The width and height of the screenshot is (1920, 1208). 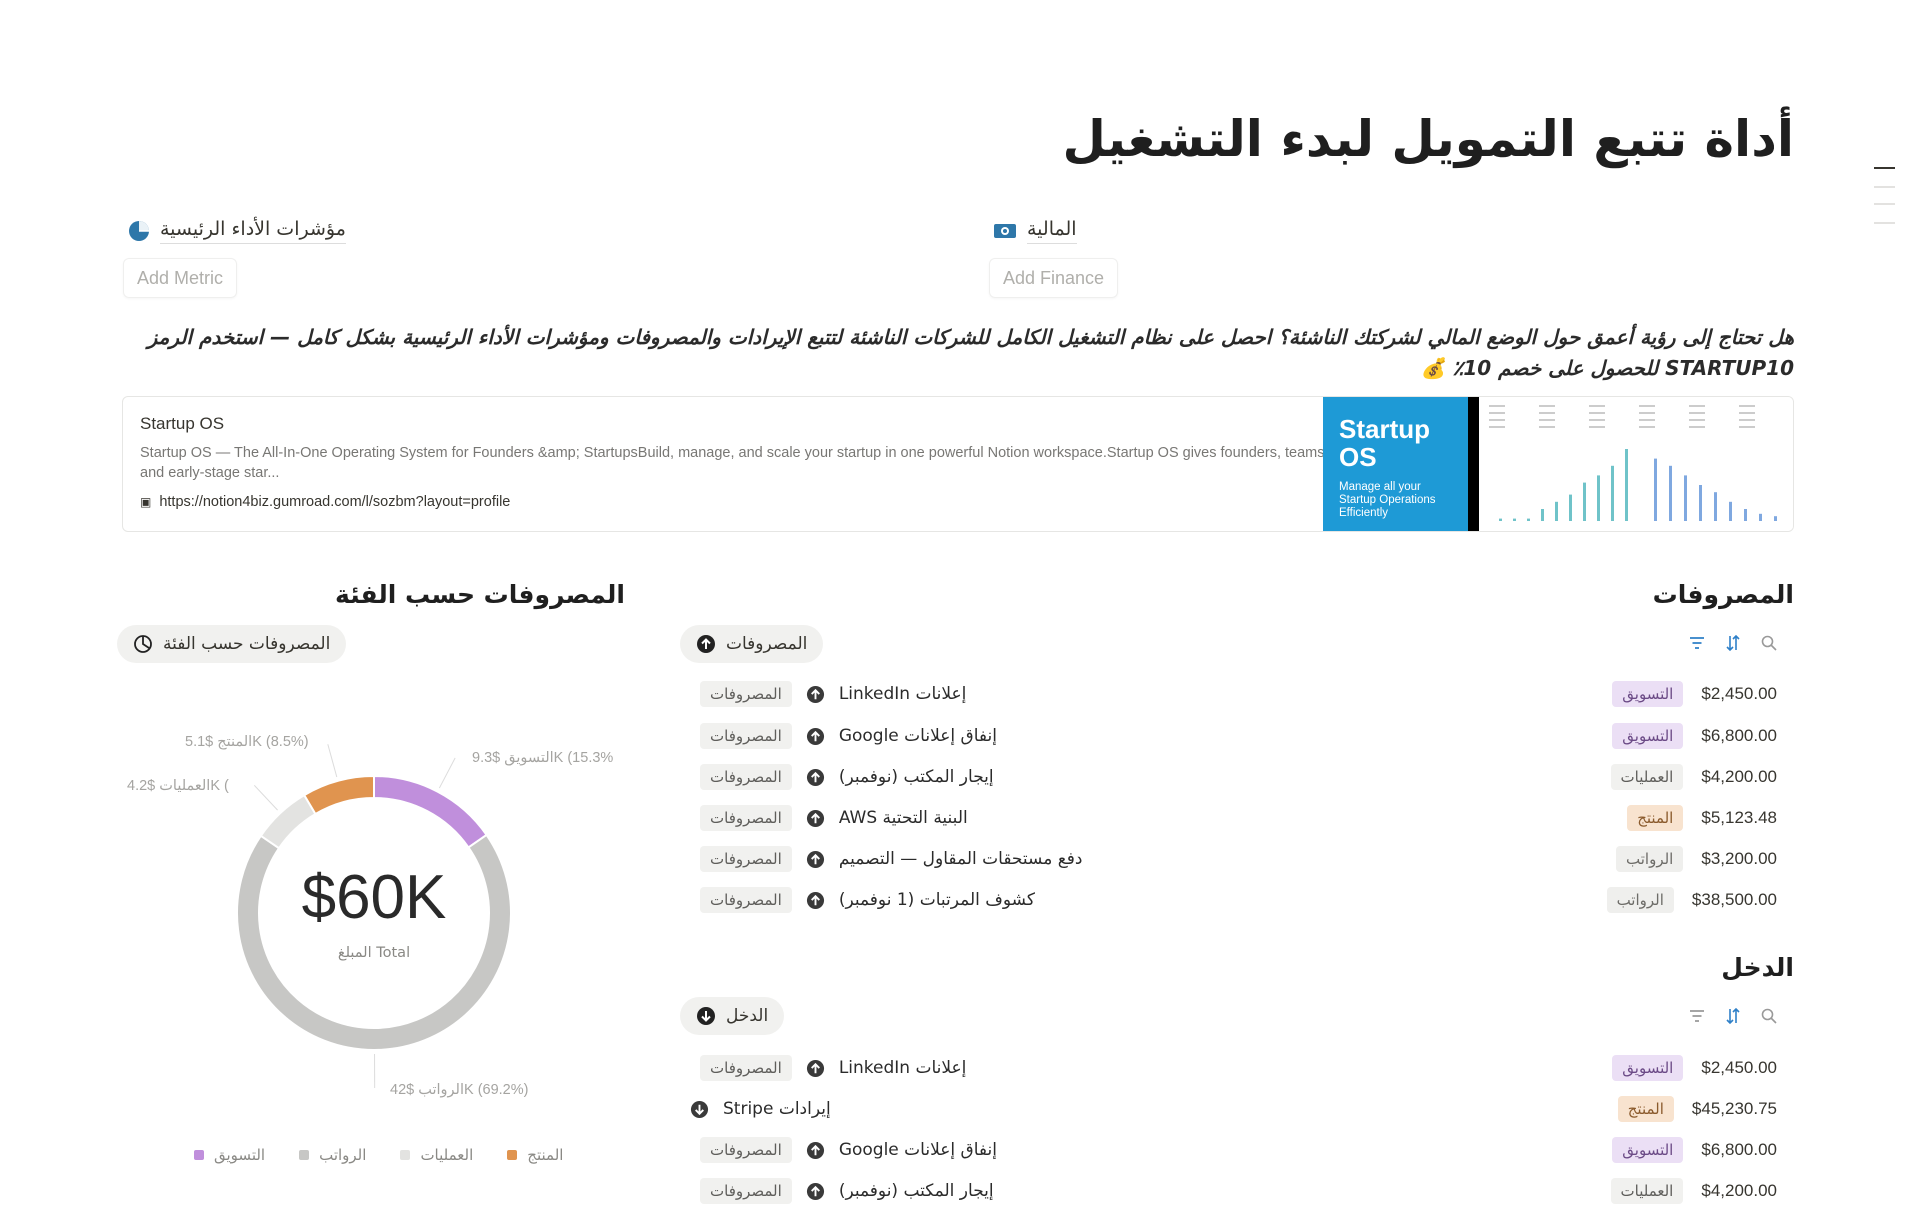 I want to click on income-view-tab: الدخل, so click(x=732, y=1016).